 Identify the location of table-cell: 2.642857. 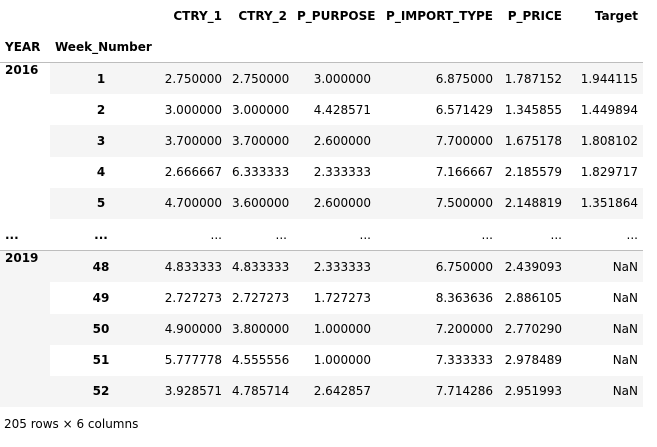
(334, 391).